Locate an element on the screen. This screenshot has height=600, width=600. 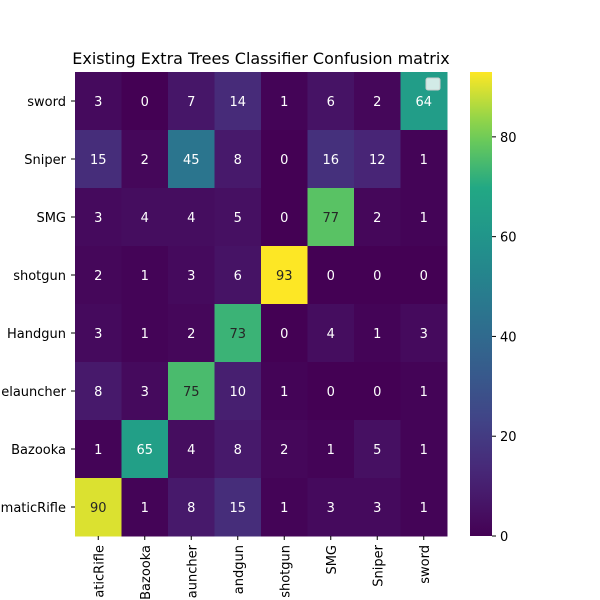
column-tick-label: auncher is located at coordinates (192, 571).